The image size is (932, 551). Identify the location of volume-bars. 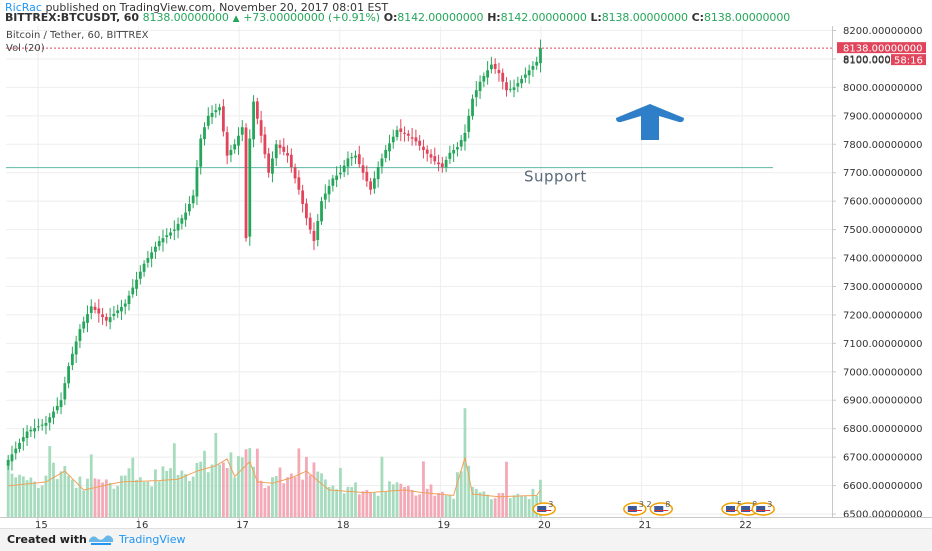
(274, 462).